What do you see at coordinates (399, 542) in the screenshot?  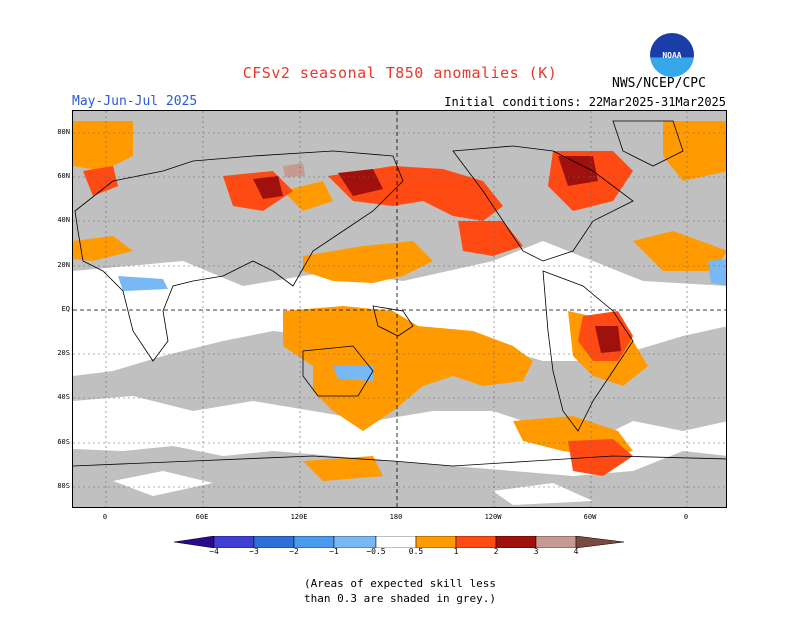 I see `color-legend-bar` at bounding box center [399, 542].